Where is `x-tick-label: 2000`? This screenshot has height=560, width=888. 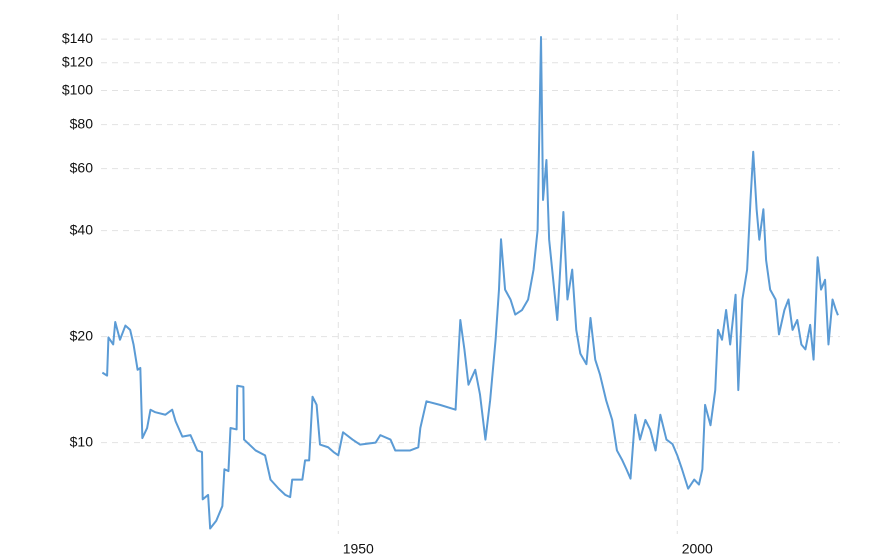 x-tick-label: 2000 is located at coordinates (697, 549).